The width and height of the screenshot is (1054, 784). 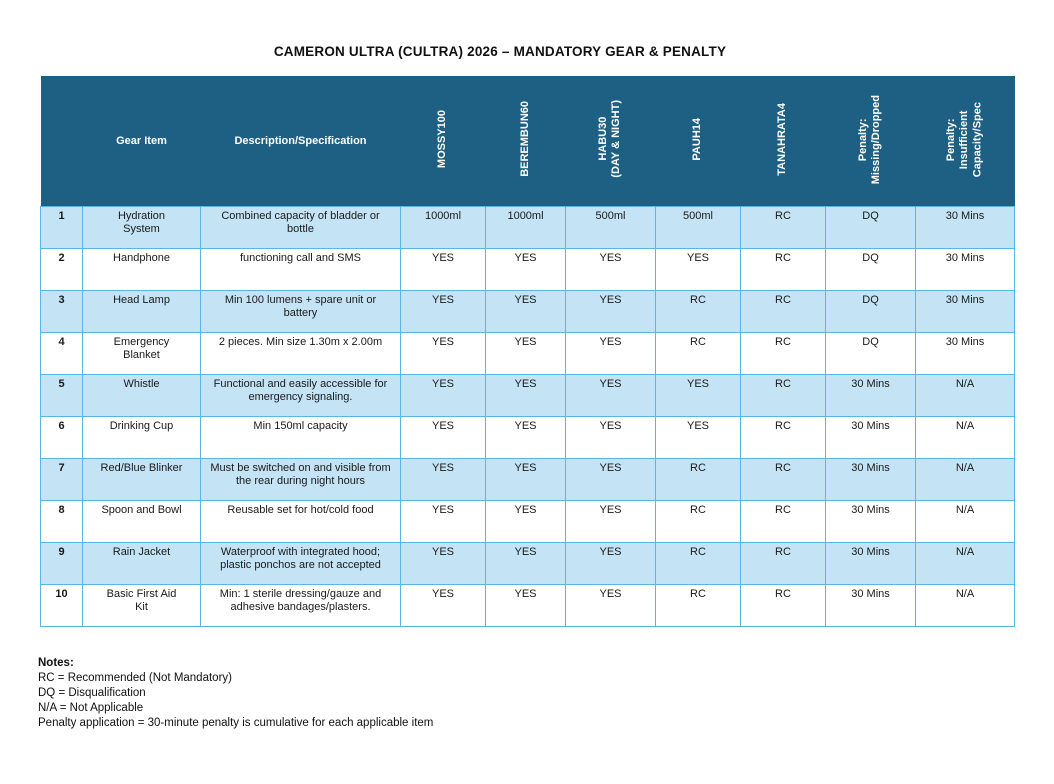 I want to click on berembun60-cell: 1000ml, so click(x=525, y=227).